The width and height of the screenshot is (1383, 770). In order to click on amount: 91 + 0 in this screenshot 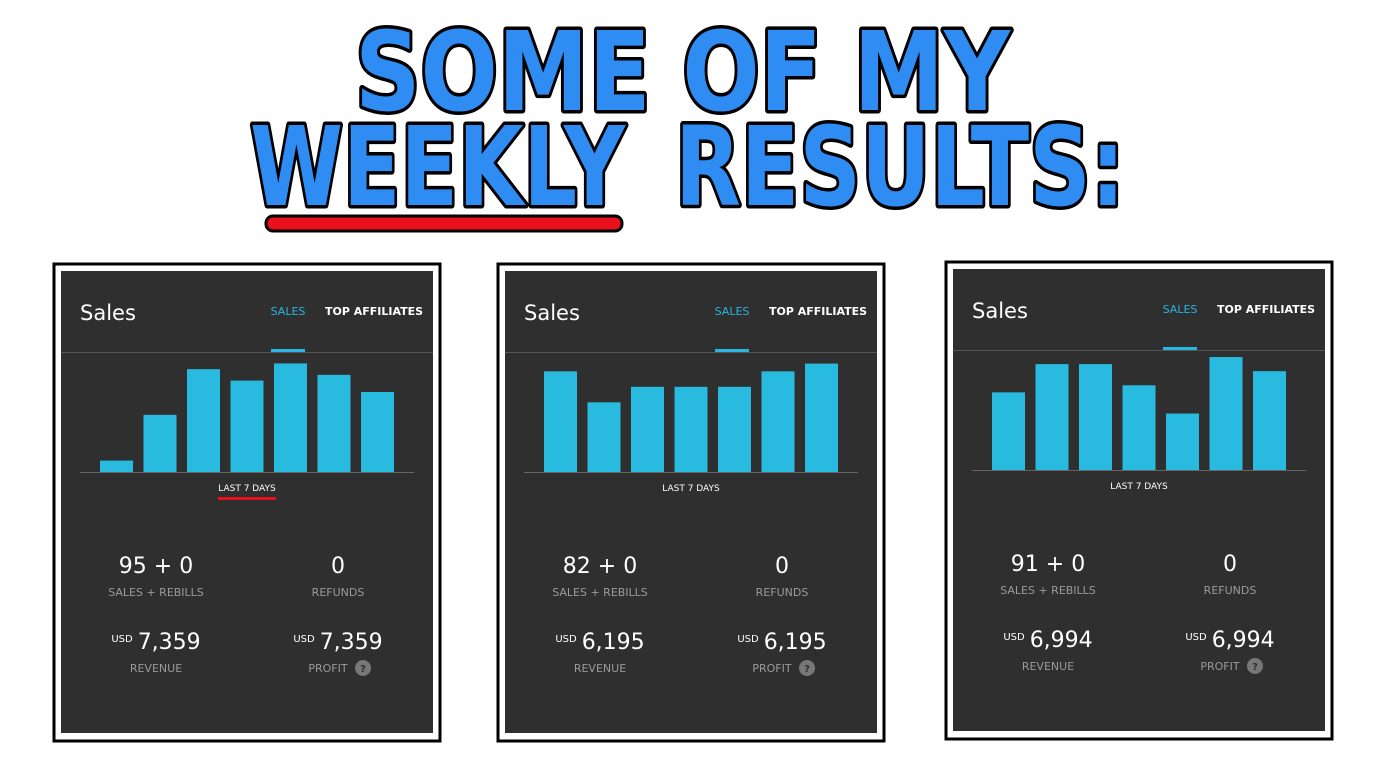, I will do `click(1048, 564)`.